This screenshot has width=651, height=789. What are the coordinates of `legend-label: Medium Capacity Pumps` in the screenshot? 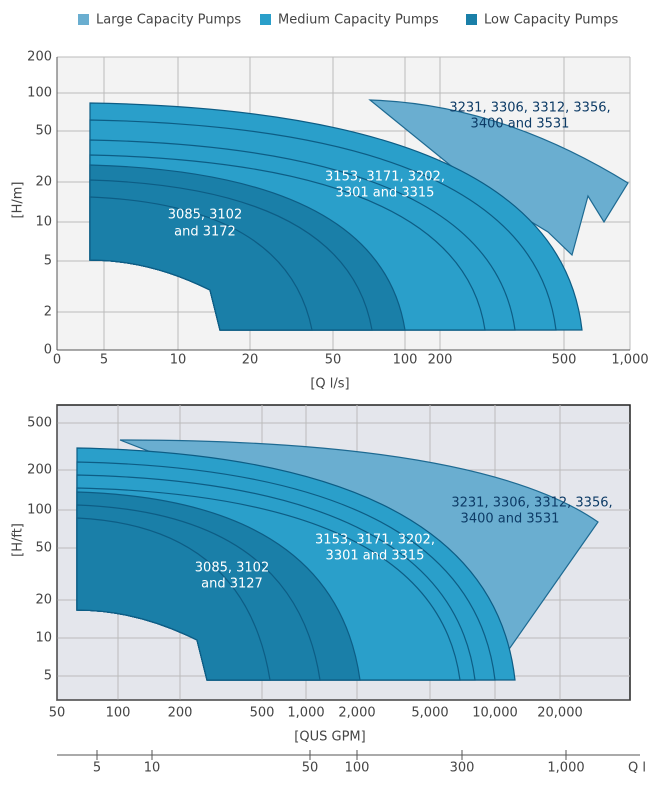 It's located at (358, 20).